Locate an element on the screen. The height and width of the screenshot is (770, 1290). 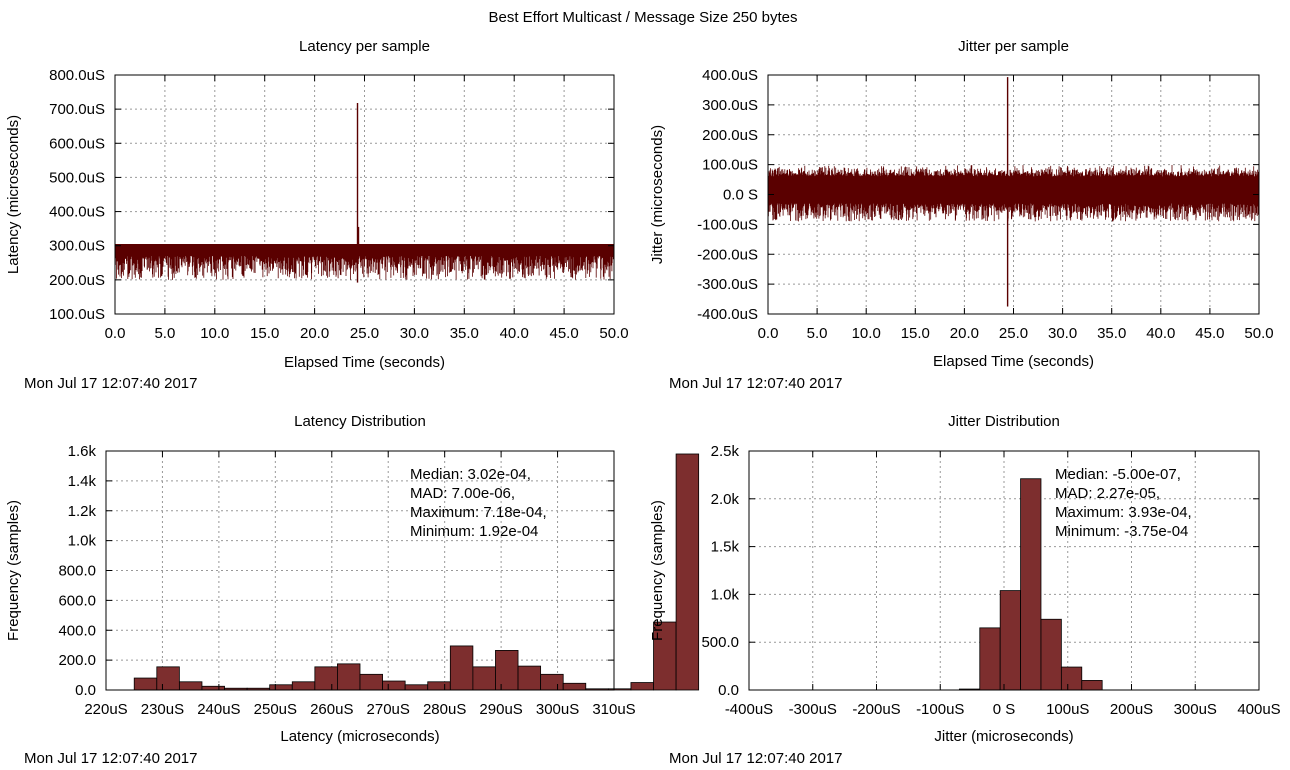
grid is located at coordinates (364, 194).